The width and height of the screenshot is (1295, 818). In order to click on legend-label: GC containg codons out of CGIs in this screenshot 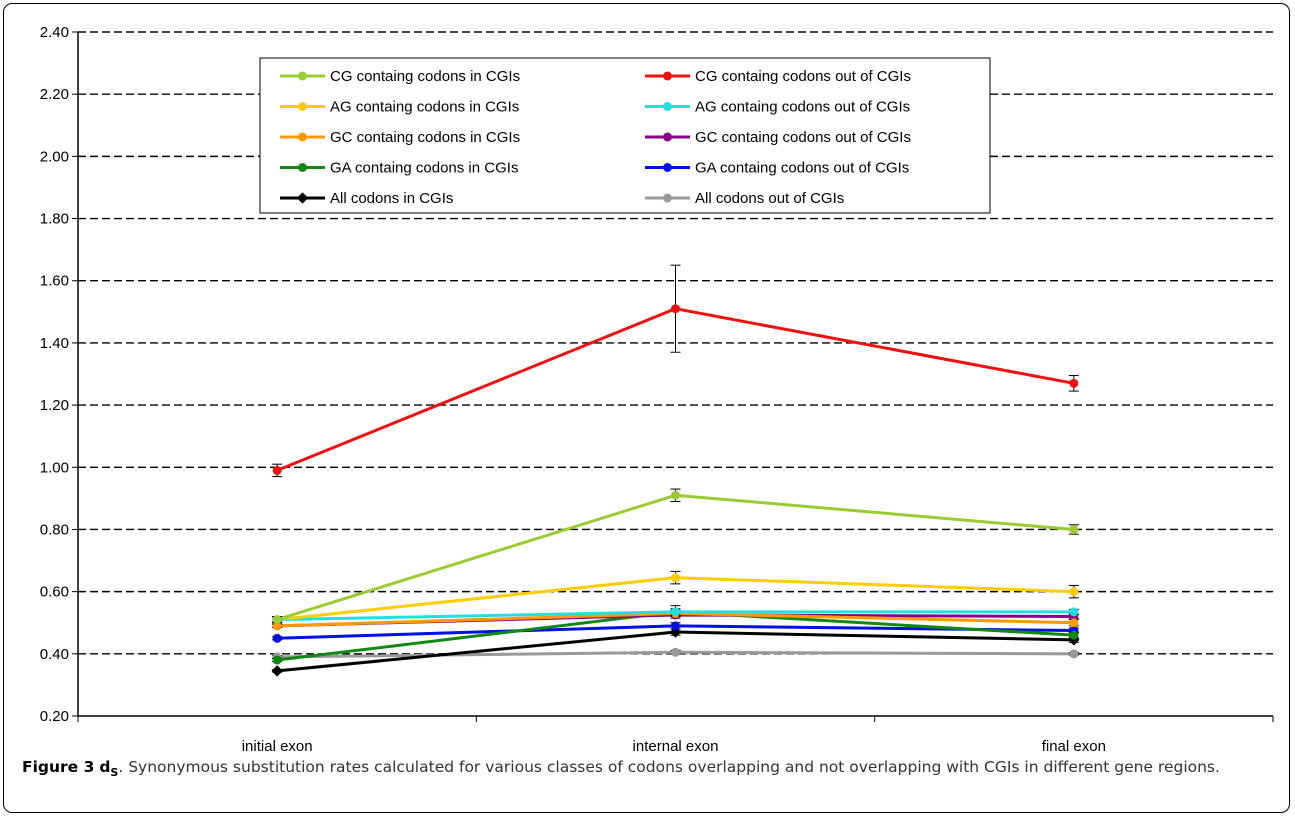, I will do `click(803, 137)`.